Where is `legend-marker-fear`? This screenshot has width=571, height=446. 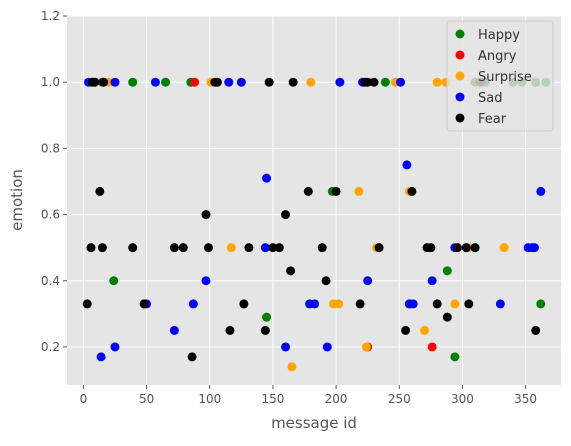
legend-marker-fear is located at coordinates (460, 118).